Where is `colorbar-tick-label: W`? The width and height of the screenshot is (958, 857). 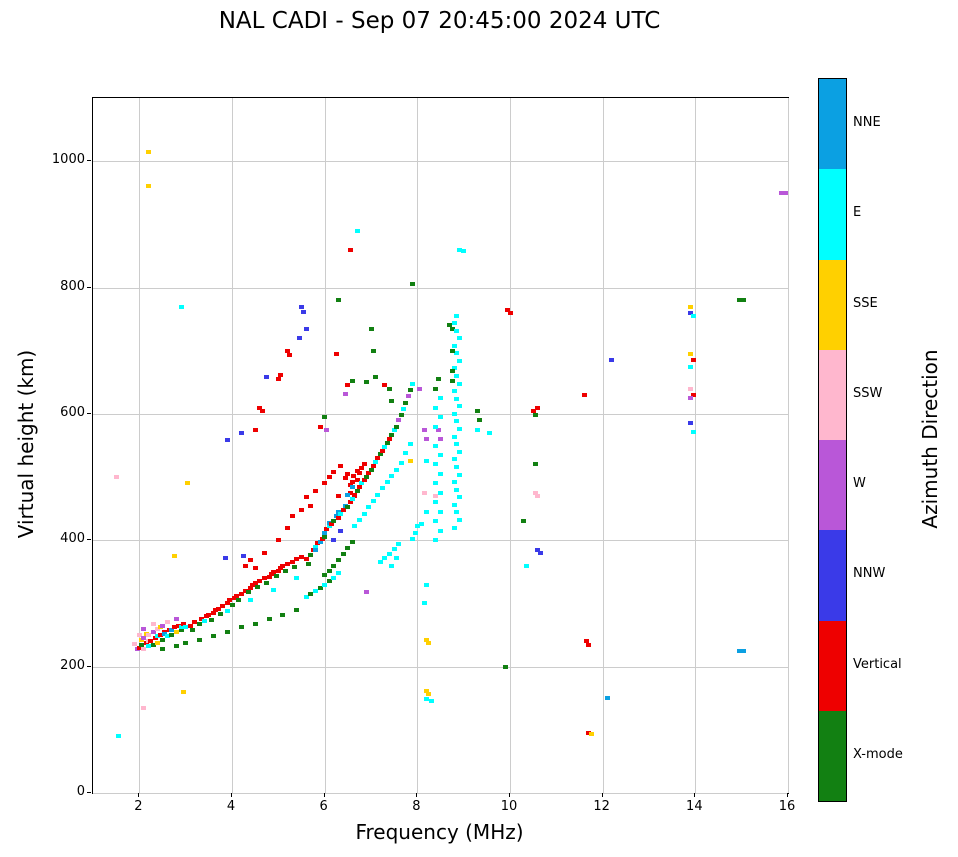
colorbar-tick-label: W is located at coordinates (859, 484).